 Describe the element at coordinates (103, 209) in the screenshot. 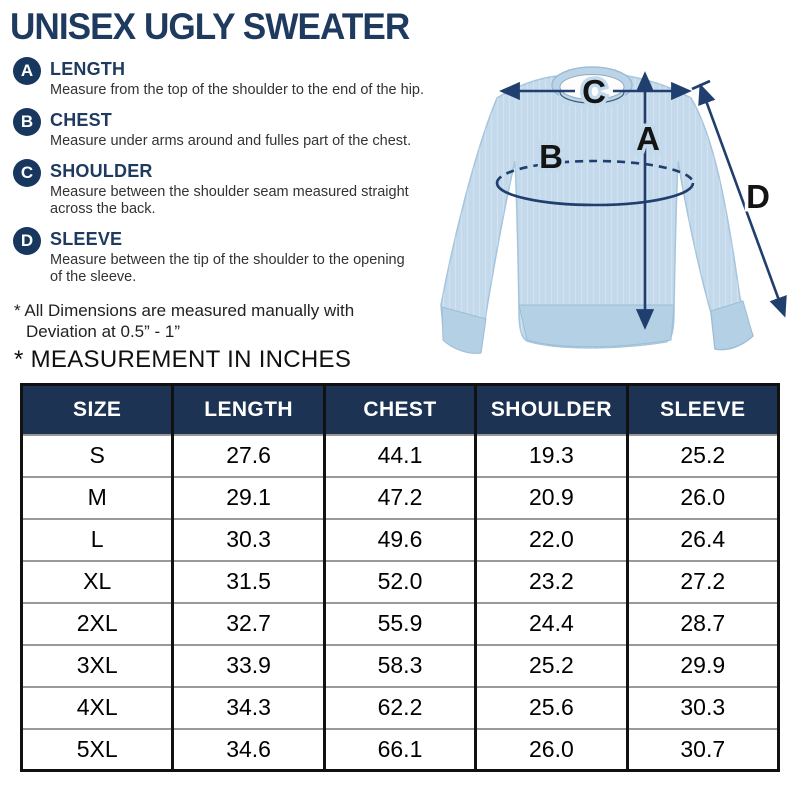

I see `description-line: across the back.` at that location.